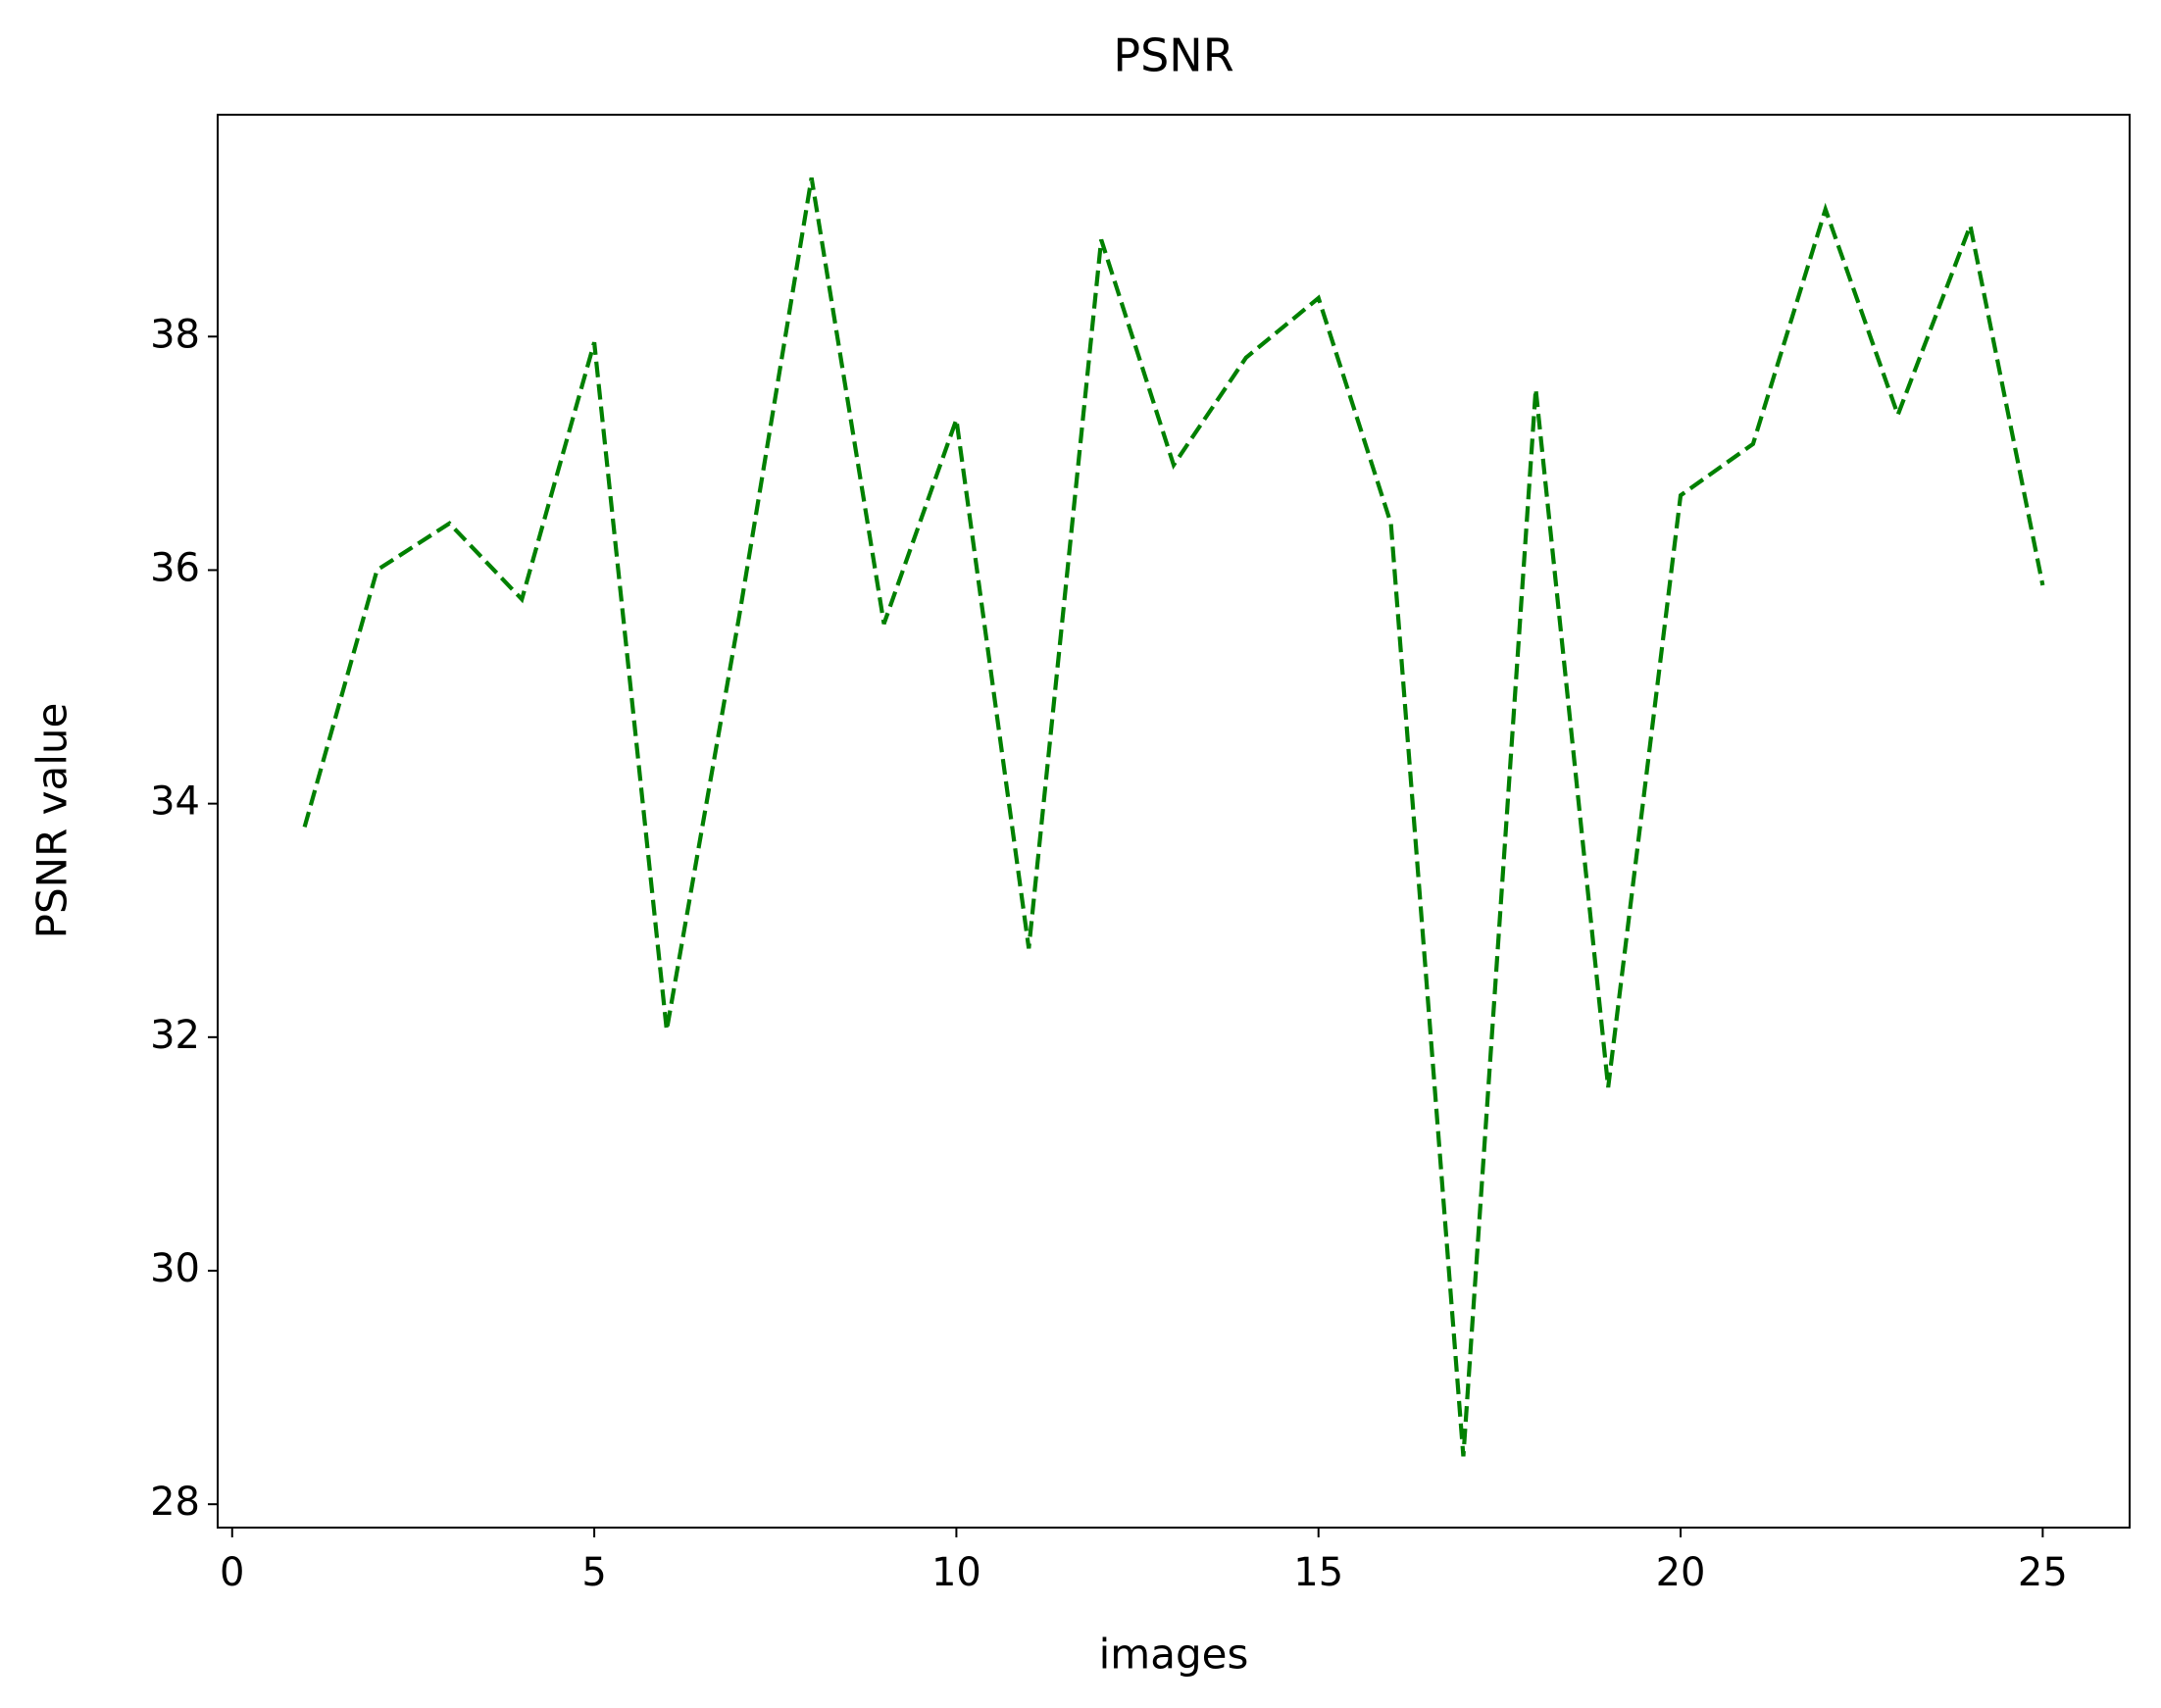  Describe the element at coordinates (52, 821) in the screenshot. I see `y-axis-label: PSNR value` at that location.